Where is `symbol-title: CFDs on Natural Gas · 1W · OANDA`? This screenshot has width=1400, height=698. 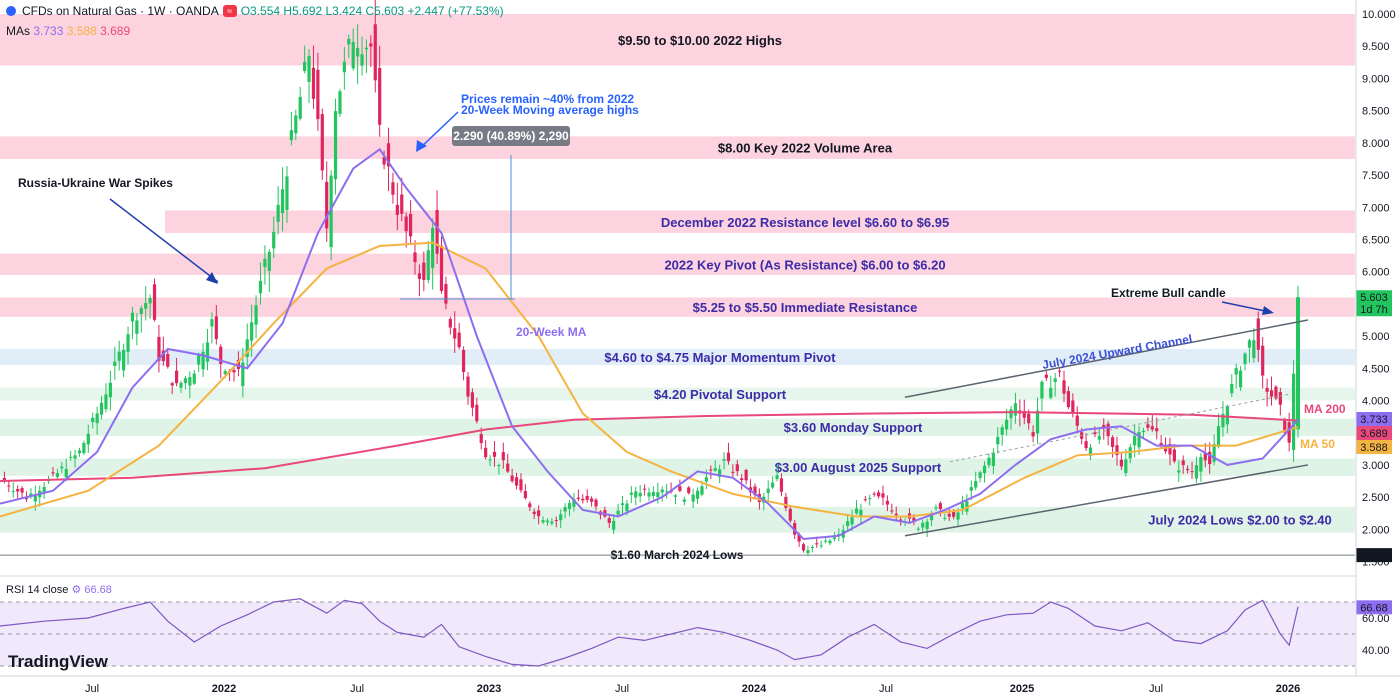
symbol-title: CFDs on Natural Gas · 1W · OANDA is located at coordinates (120, 11).